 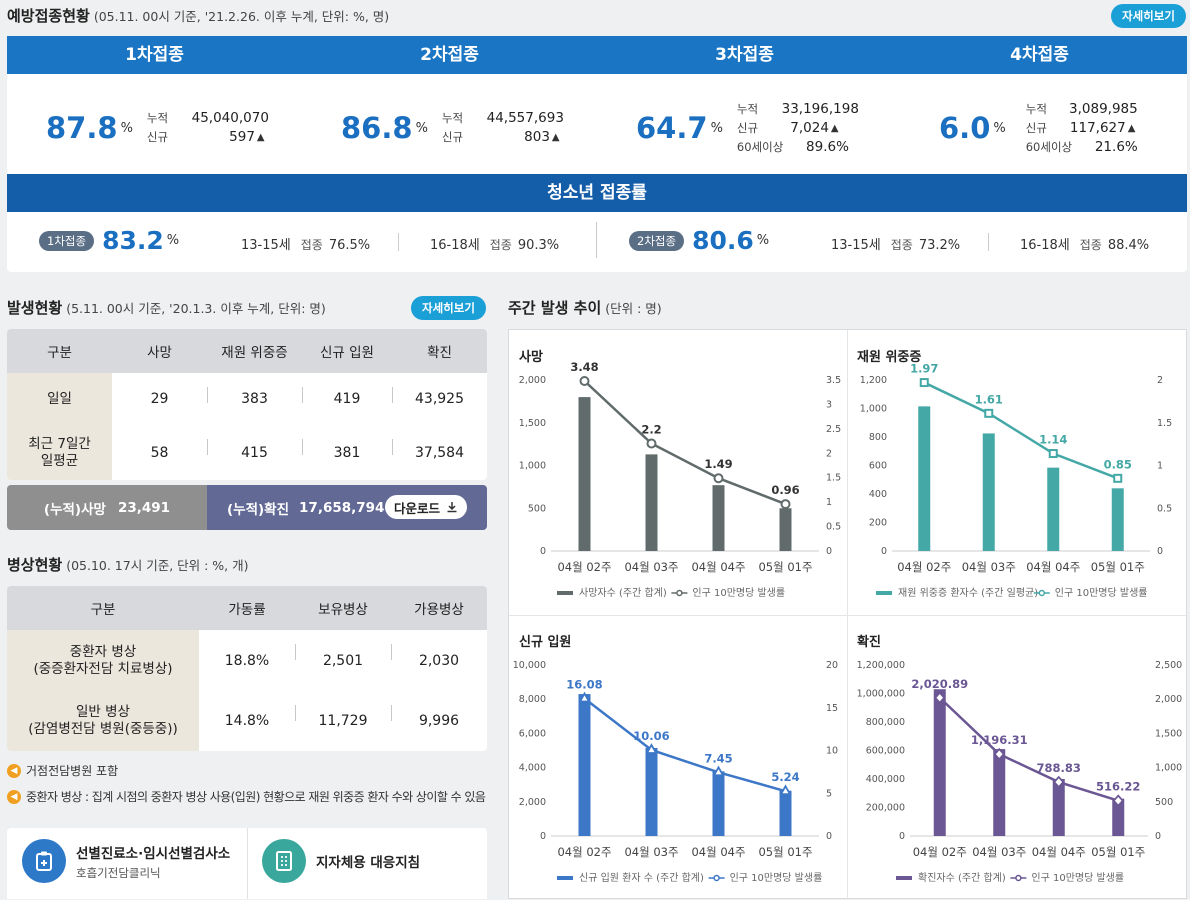 I want to click on x-tick-label: 04월 04주, so click(x=1053, y=567).